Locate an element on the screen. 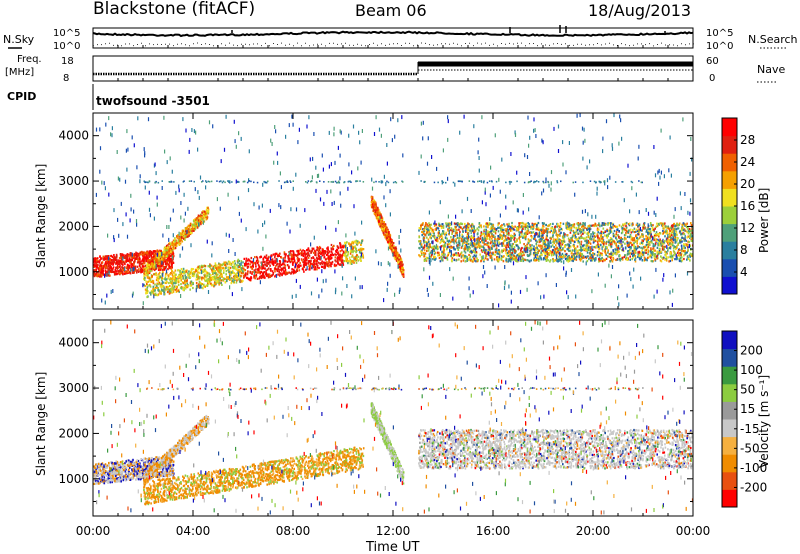 The height and width of the screenshot is (554, 800). cpid-value: twofsound -3501 is located at coordinates (153, 101).